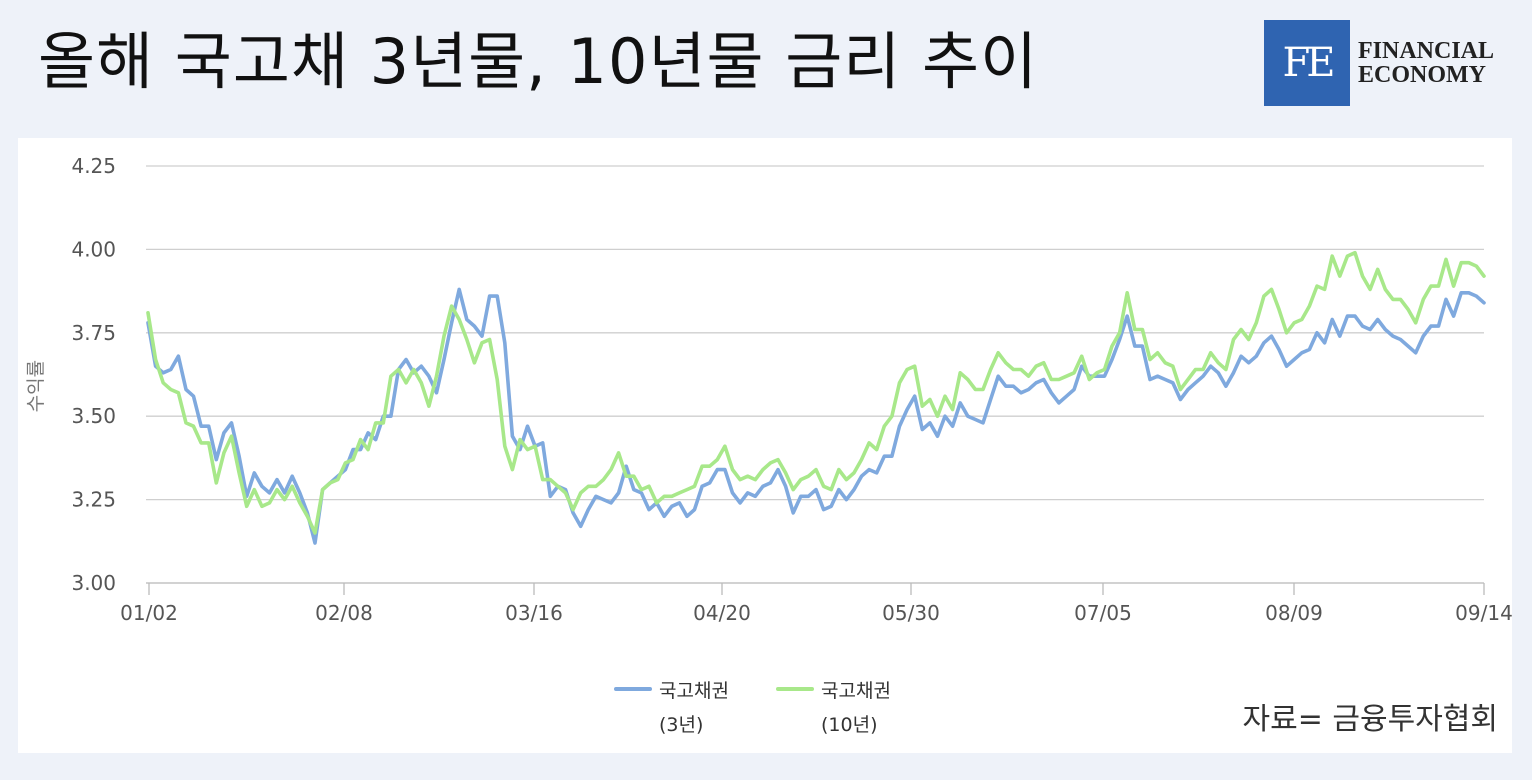 The width and height of the screenshot is (1532, 780). I want to click on x-tick-label: 03/16, so click(534, 613).